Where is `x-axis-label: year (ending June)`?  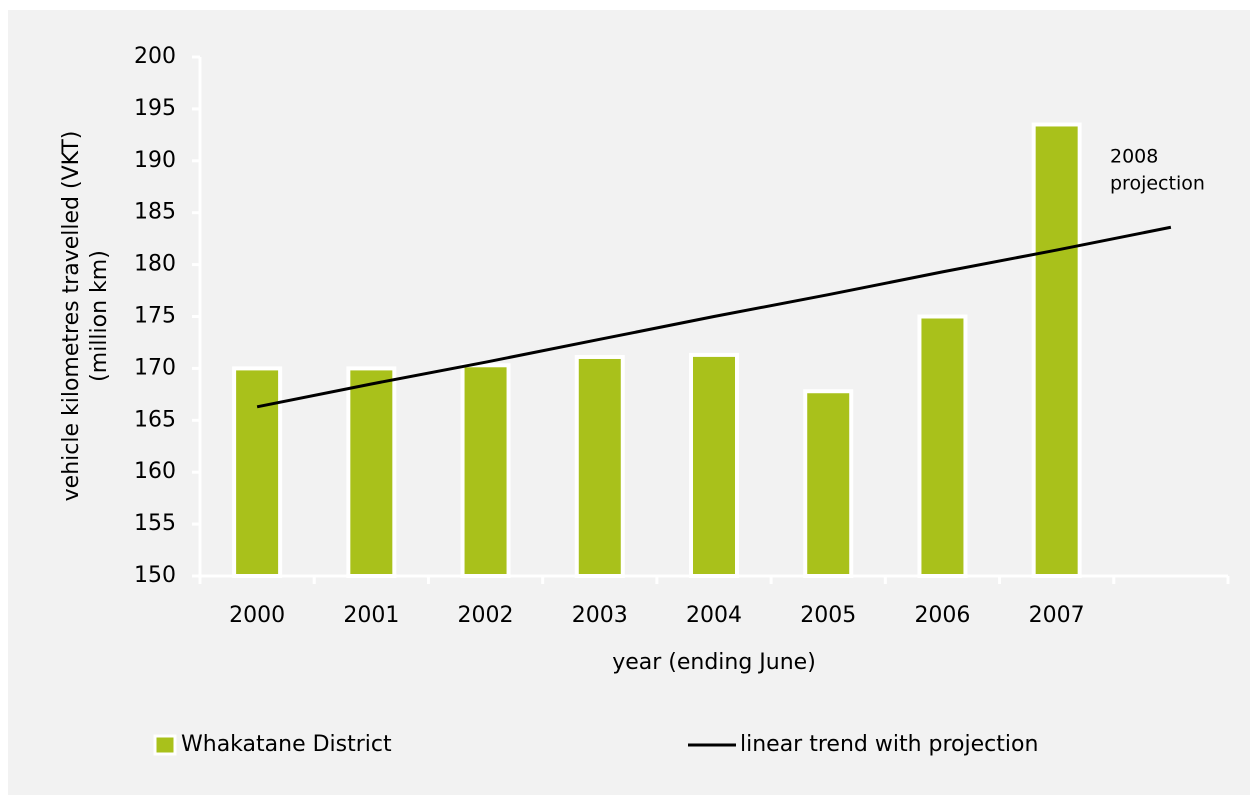
x-axis-label: year (ending June) is located at coordinates (714, 662).